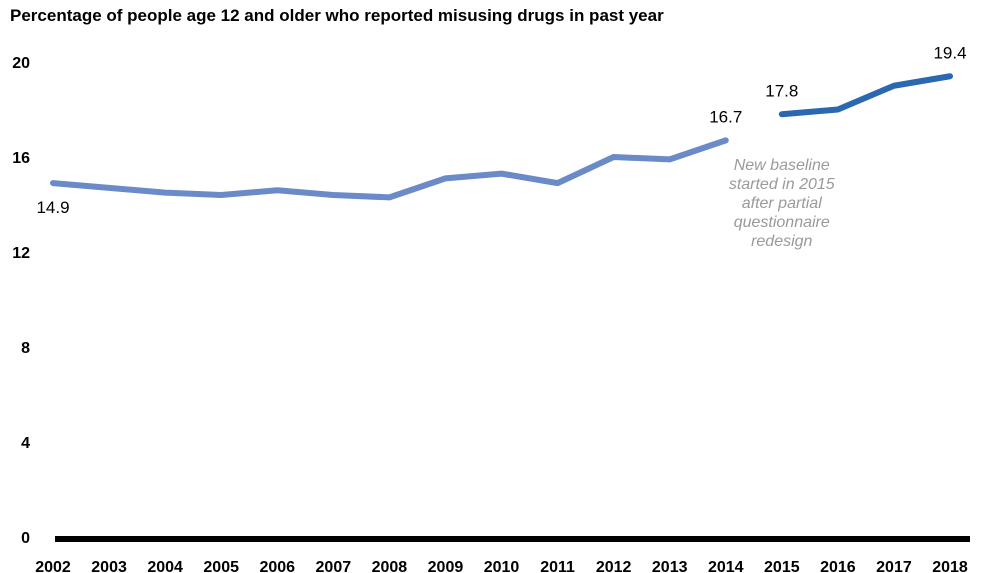 The height and width of the screenshot is (573, 984). Describe the element at coordinates (25, 348) in the screenshot. I see `y-tick-label: 8` at that location.